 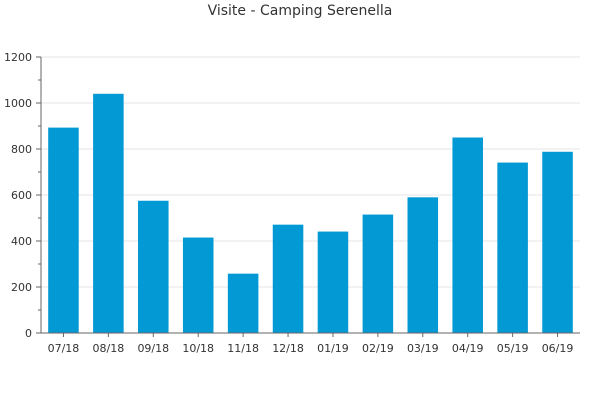 I want to click on x-tick-label: 03/19, so click(x=423, y=348).